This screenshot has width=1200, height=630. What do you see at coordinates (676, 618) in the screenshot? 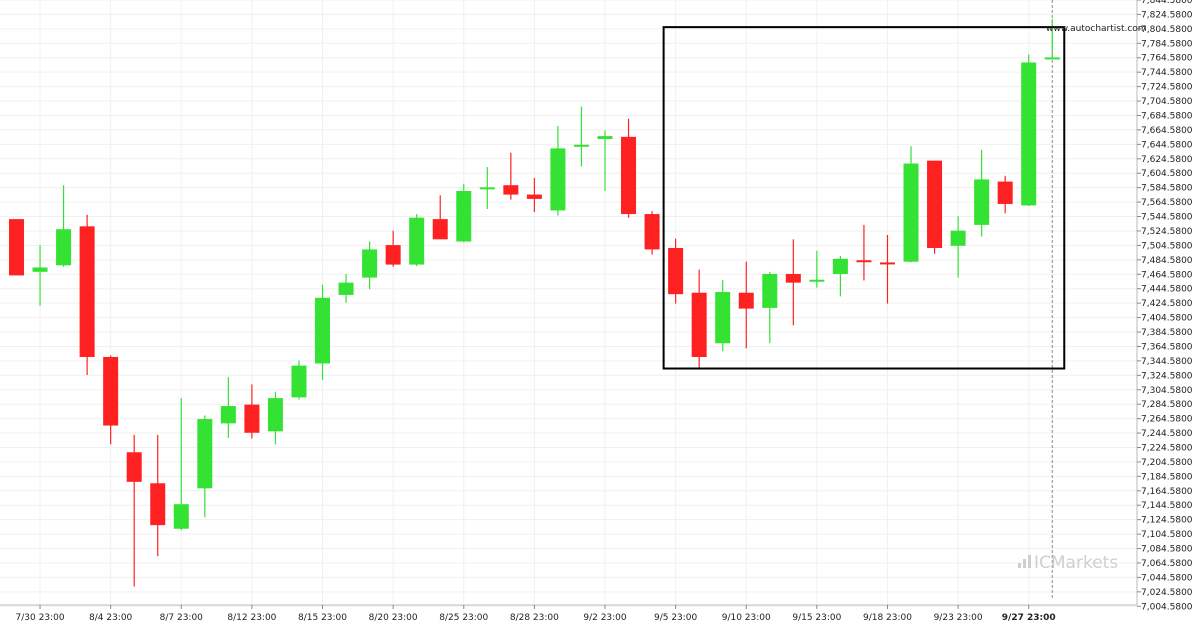
I see `x-tick-label: 9/5 23:00` at bounding box center [676, 618].